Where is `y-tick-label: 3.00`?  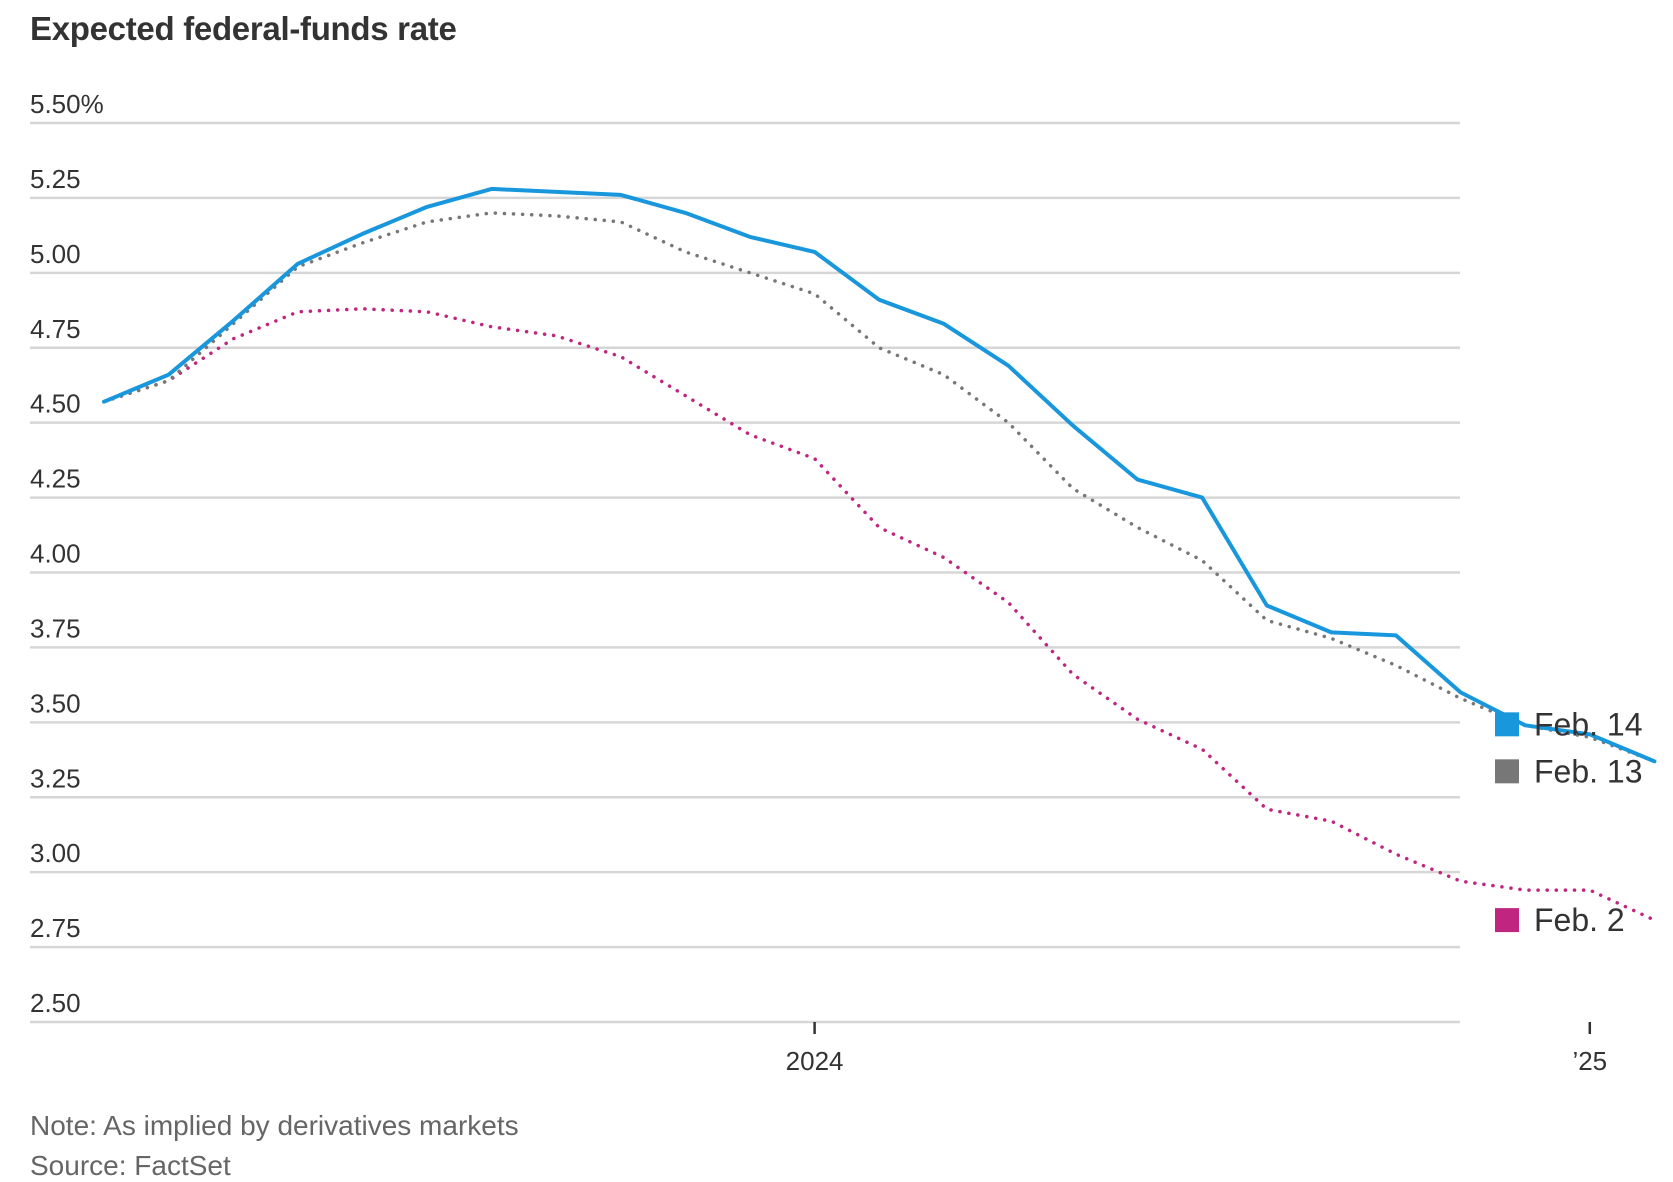 y-tick-label: 3.00 is located at coordinates (55, 853).